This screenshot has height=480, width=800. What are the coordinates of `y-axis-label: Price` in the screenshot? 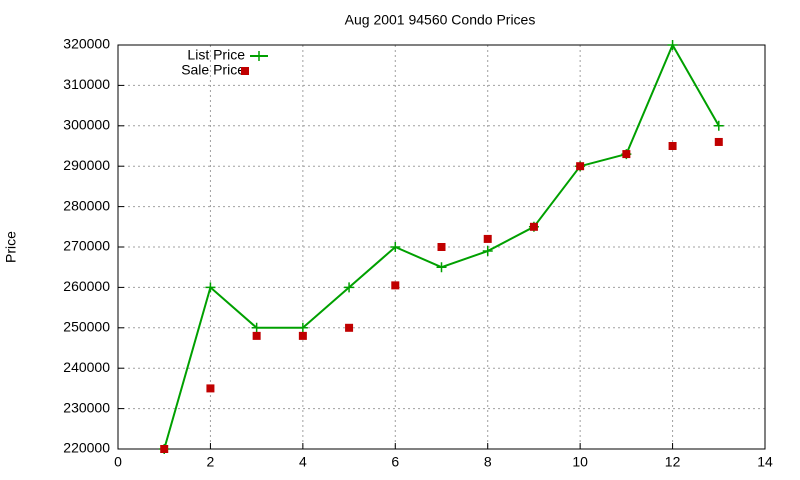 It's located at (11, 247).